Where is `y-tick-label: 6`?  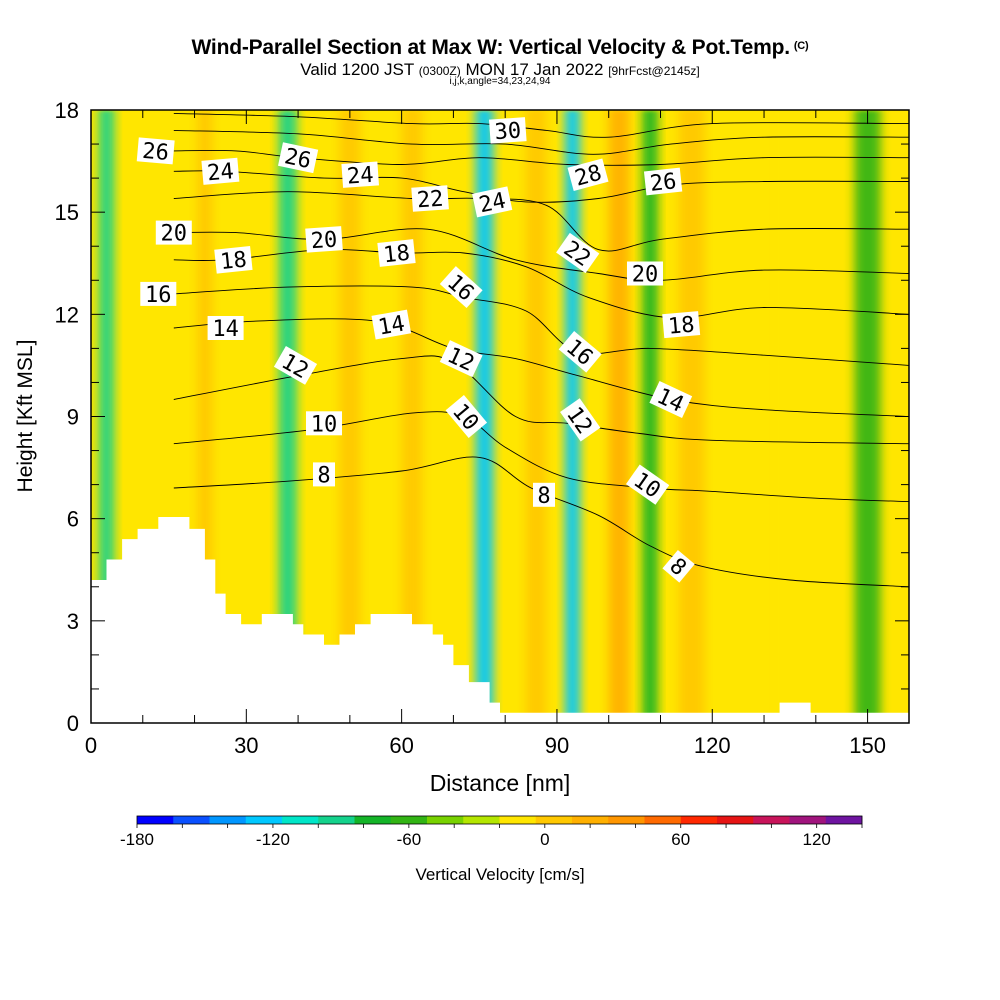
y-tick-label: 6 is located at coordinates (73, 519).